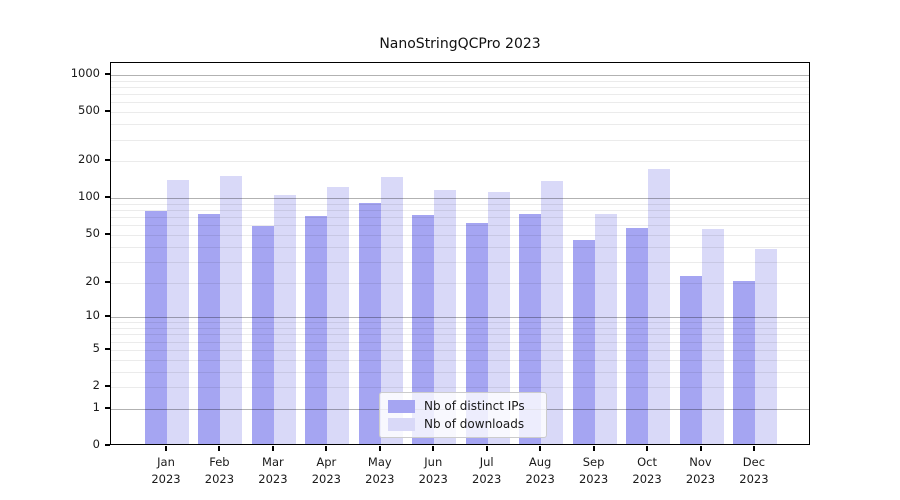  I want to click on bar-downloads-oct, so click(659, 306).